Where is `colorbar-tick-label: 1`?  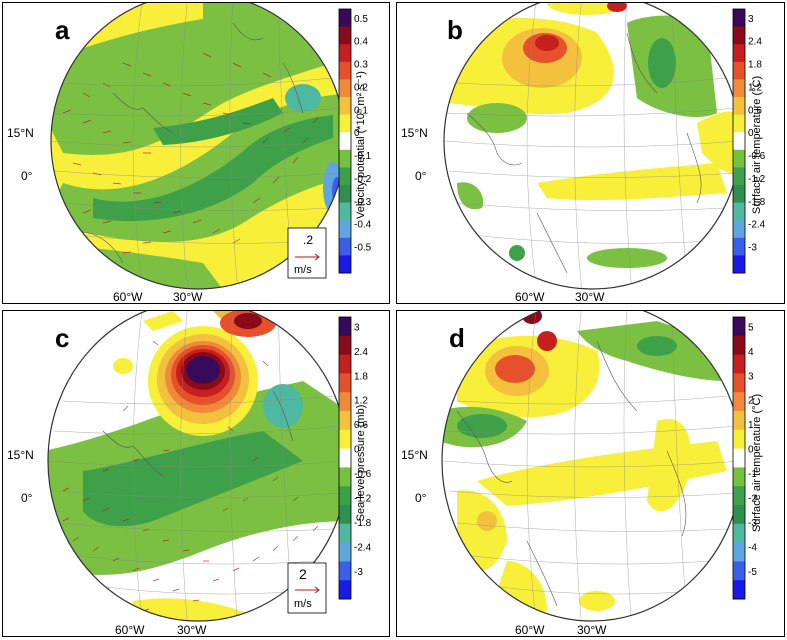
colorbar-tick-label: 1 is located at coordinates (751, 425).